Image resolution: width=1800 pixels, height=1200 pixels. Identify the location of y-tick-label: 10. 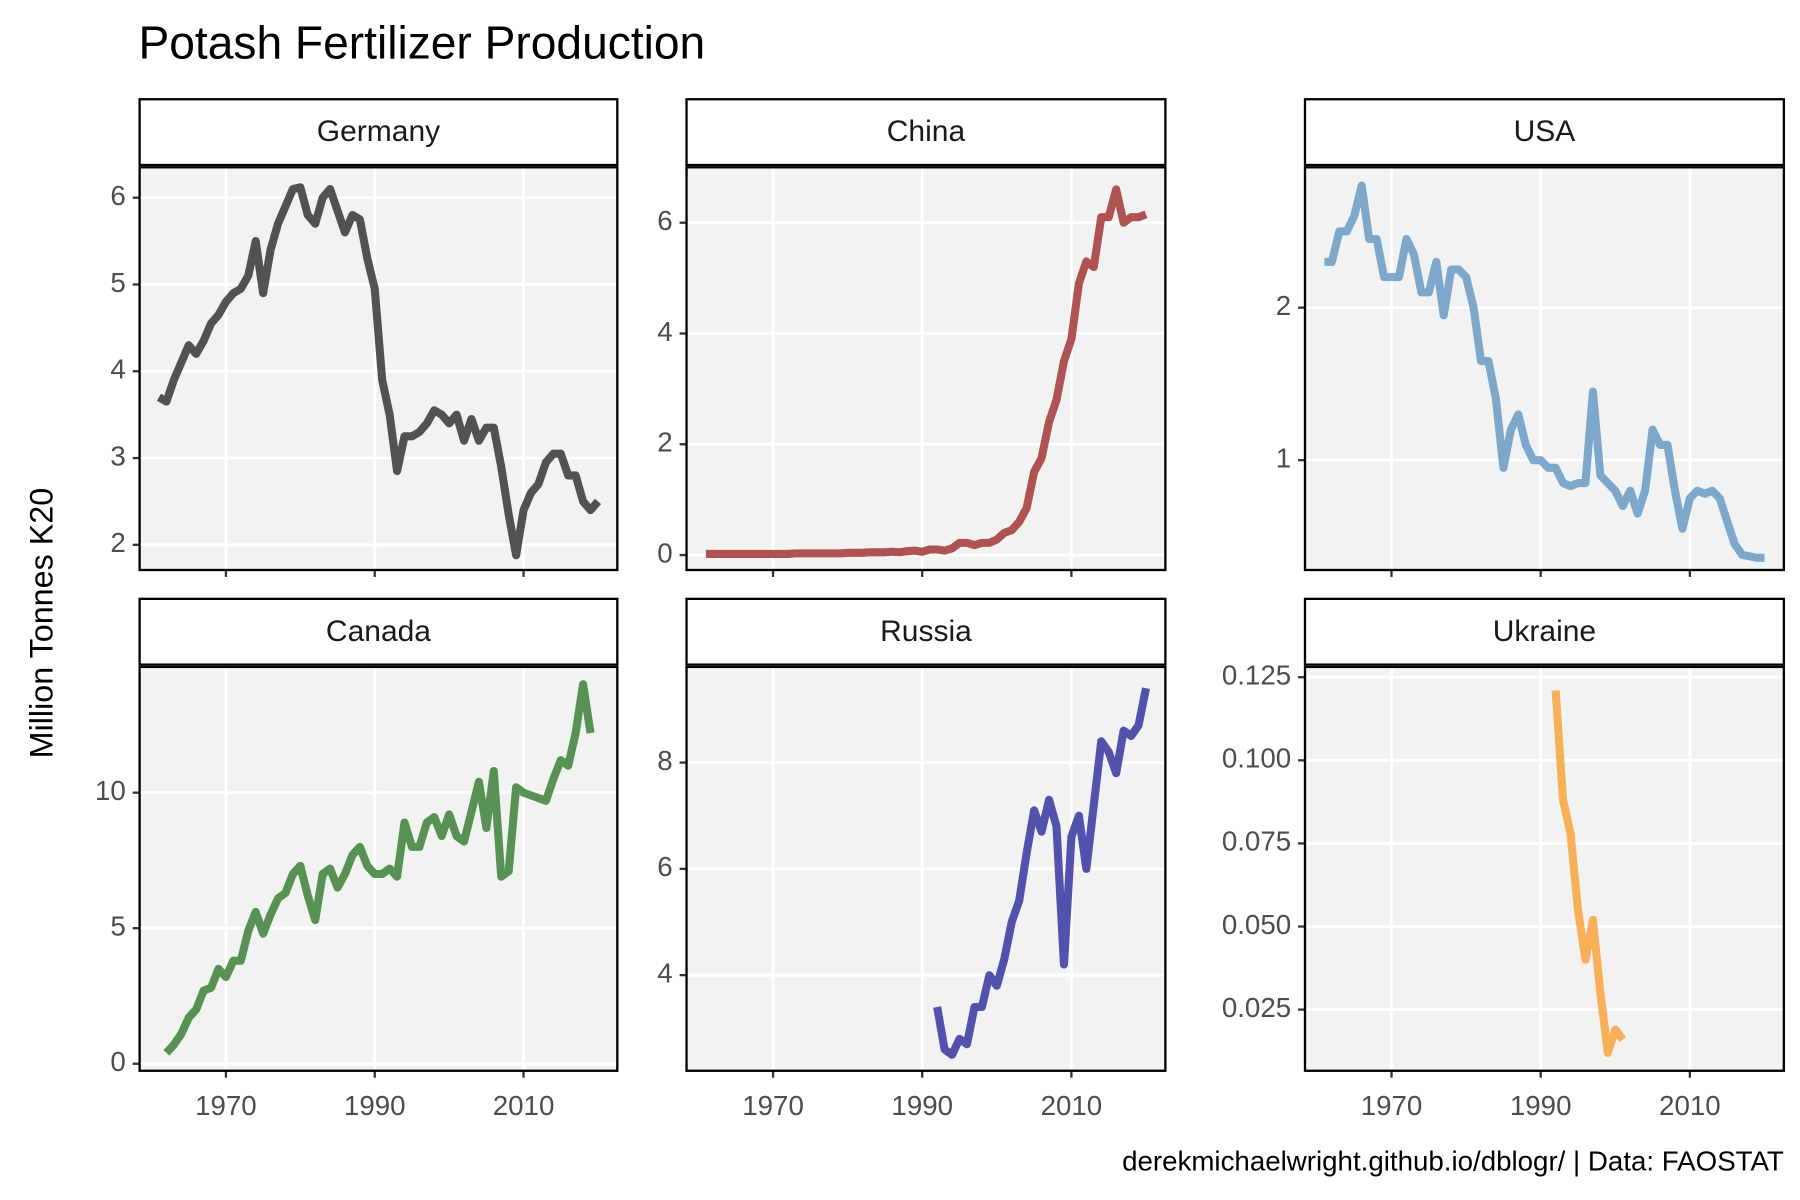
(110, 790).